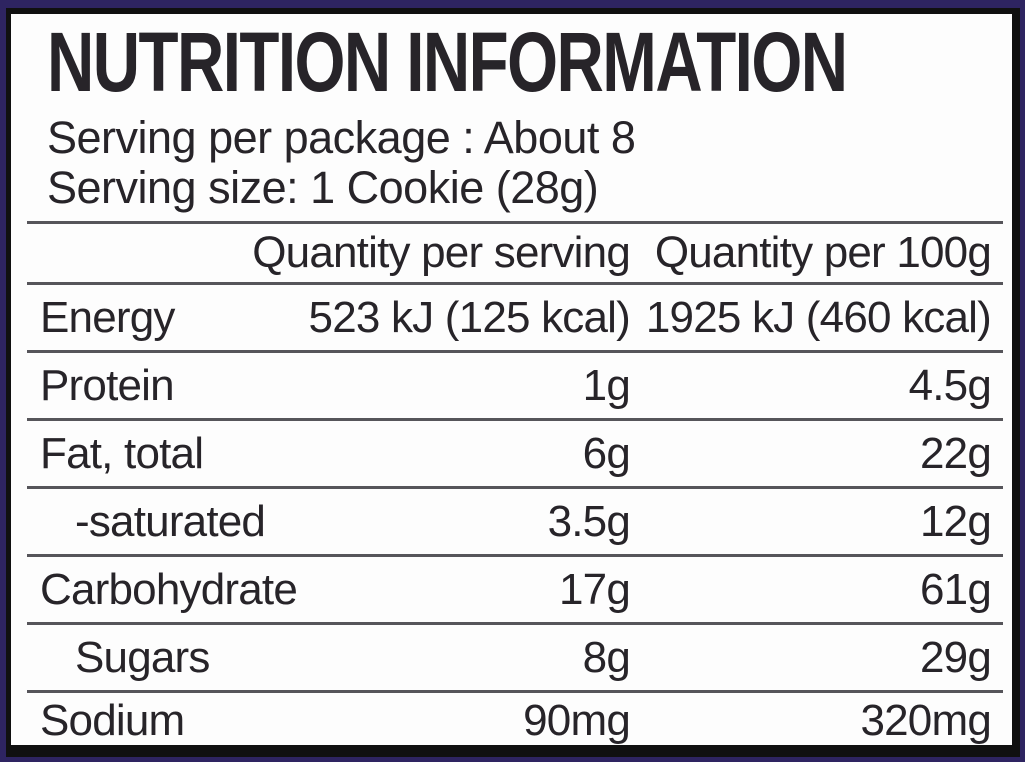 The height and width of the screenshot is (762, 1025). What do you see at coordinates (112, 721) in the screenshot?
I see `nutrient-name: Sodium` at bounding box center [112, 721].